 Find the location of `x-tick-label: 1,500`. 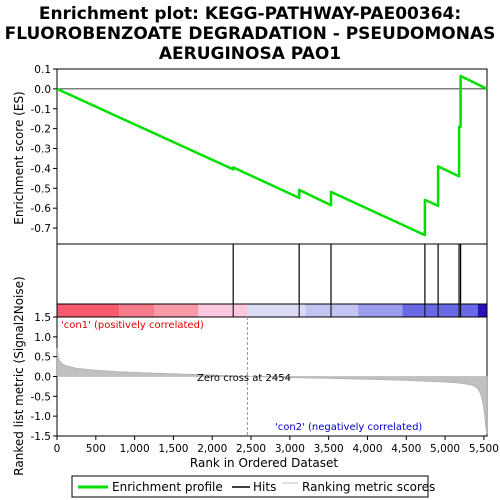

x-tick-label: 1,500 is located at coordinates (173, 449).